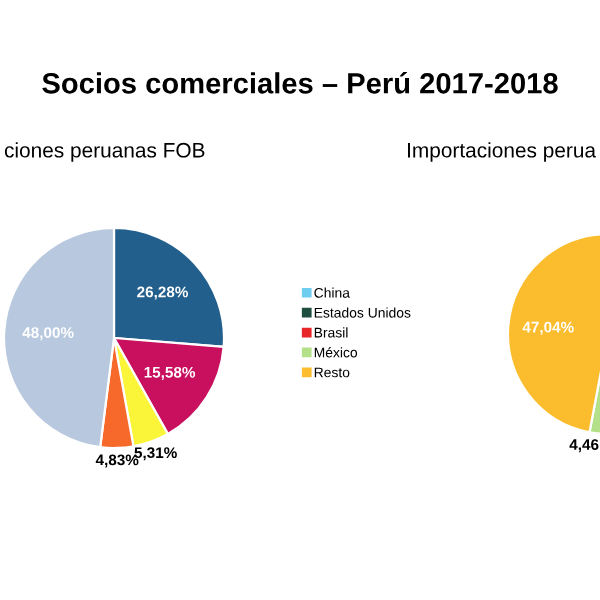 The width and height of the screenshot is (600, 600). Describe the element at coordinates (104, 152) in the screenshot. I see `chart-subtitle: ciones peruanas FOB` at that location.